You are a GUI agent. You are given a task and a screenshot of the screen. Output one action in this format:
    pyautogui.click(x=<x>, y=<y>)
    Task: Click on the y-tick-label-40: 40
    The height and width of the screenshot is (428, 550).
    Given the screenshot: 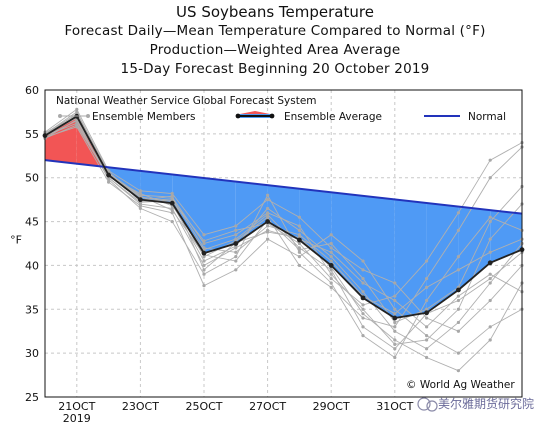 What is the action you would take?
    pyautogui.click(x=32, y=265)
    